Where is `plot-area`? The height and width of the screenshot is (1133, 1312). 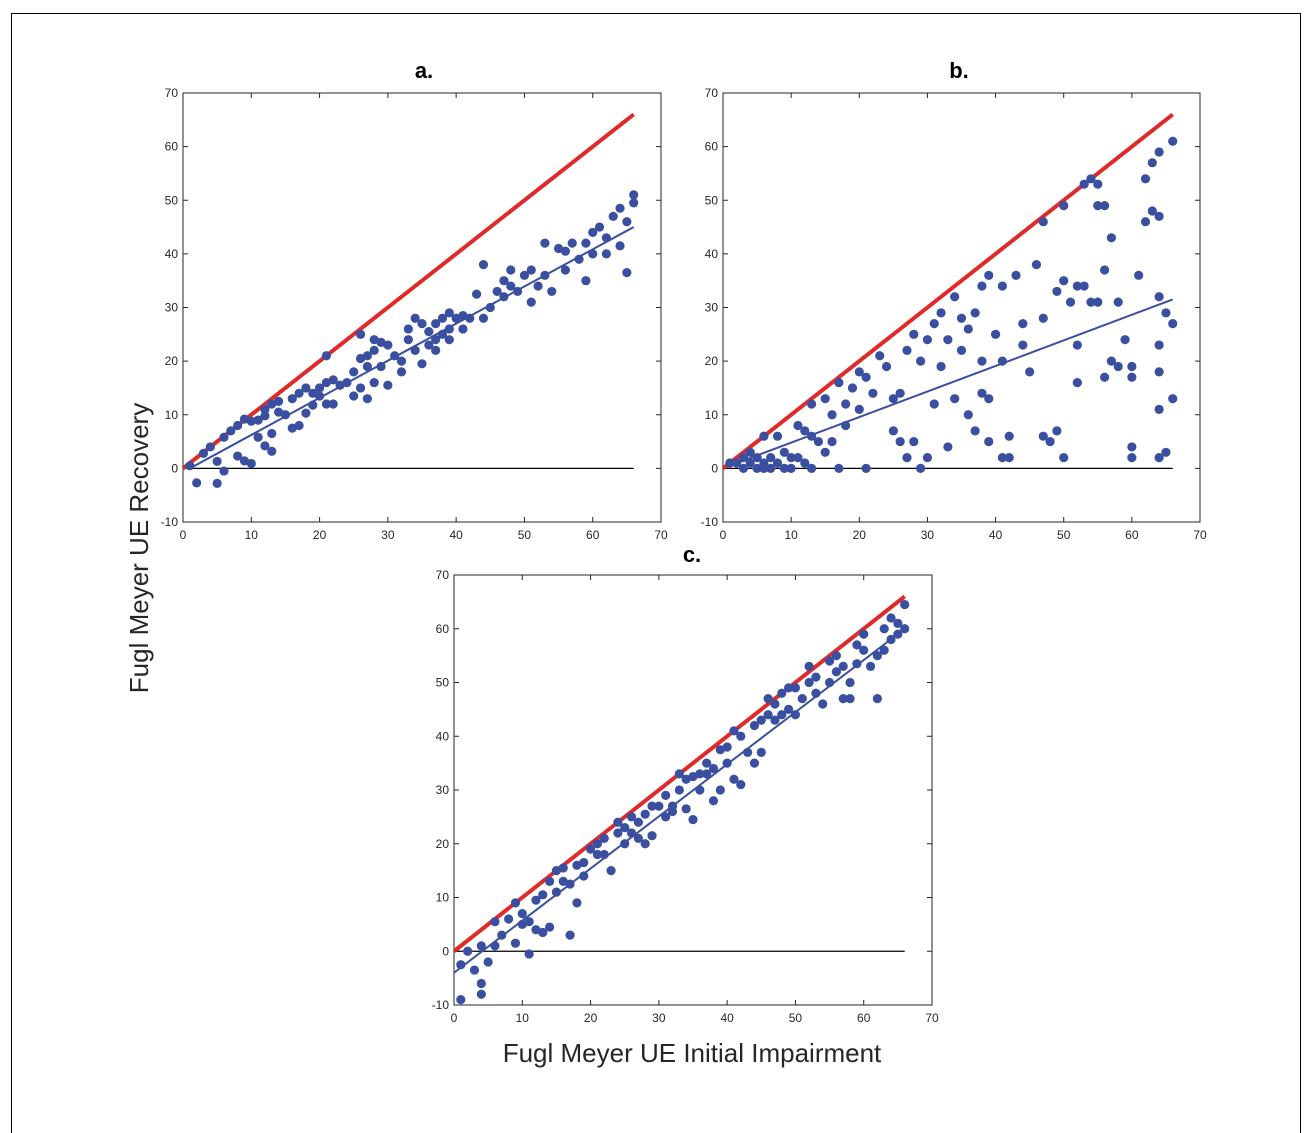
plot-area is located at coordinates (961, 307).